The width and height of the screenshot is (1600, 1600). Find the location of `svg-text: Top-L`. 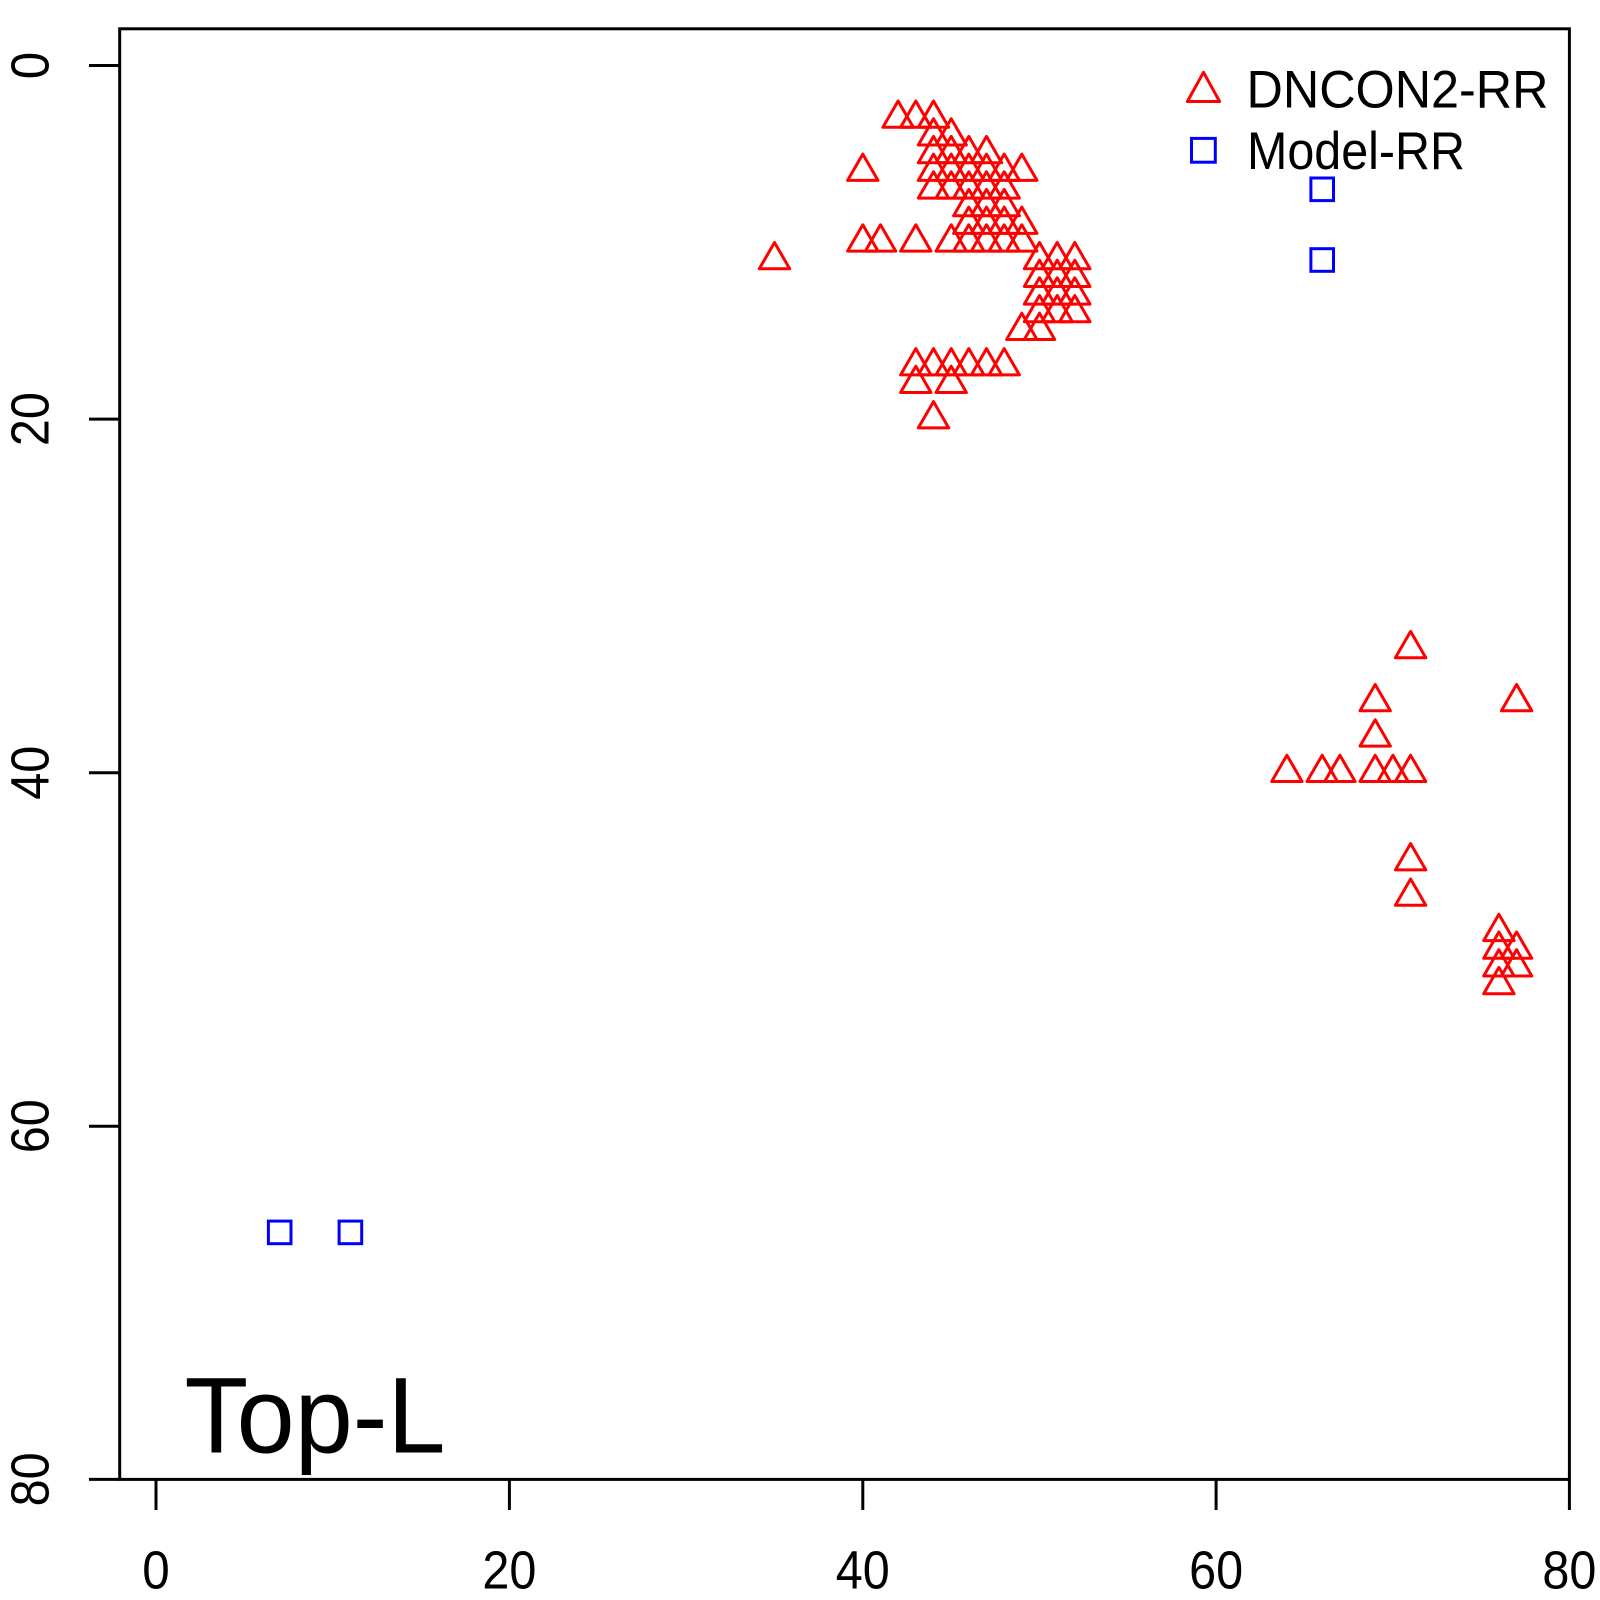

svg-text: Top-L is located at coordinates (315, 1415).